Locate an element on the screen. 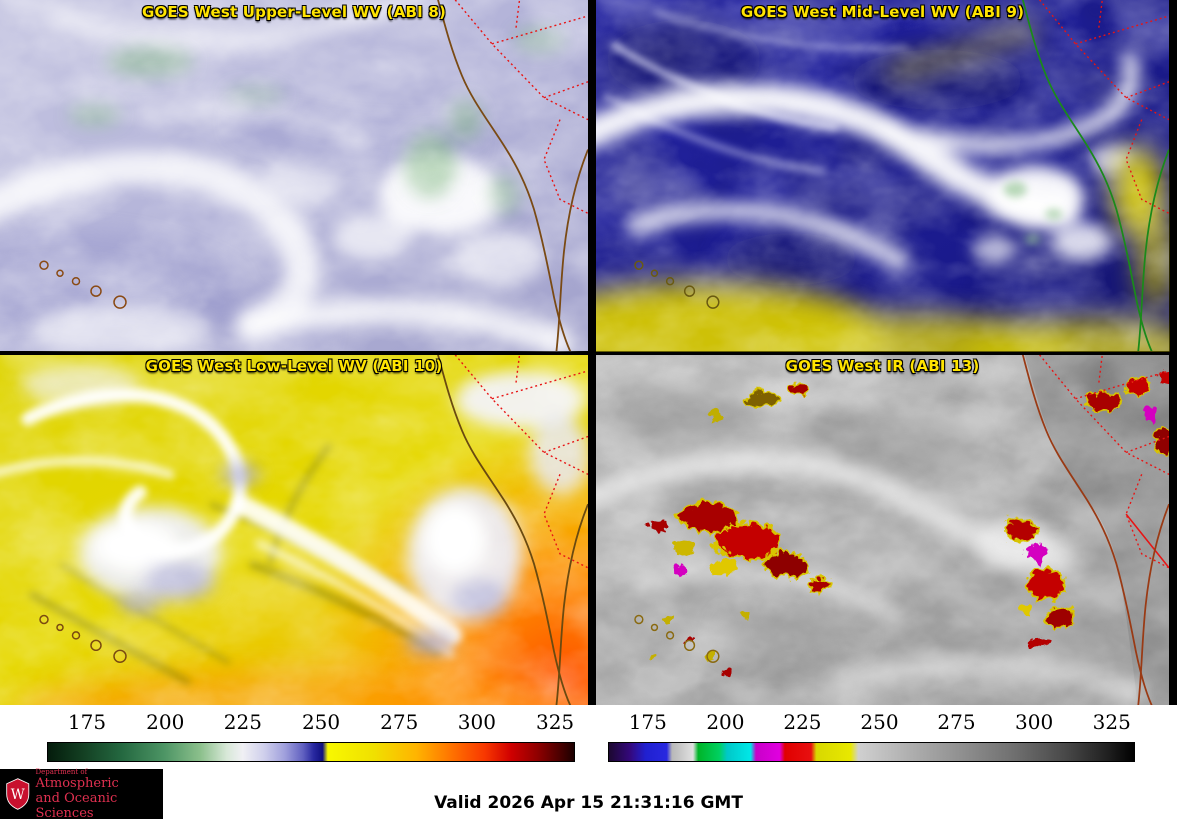  colorbar-wv: 175 200 225 250 275 300 325 is located at coordinates (294, 737).